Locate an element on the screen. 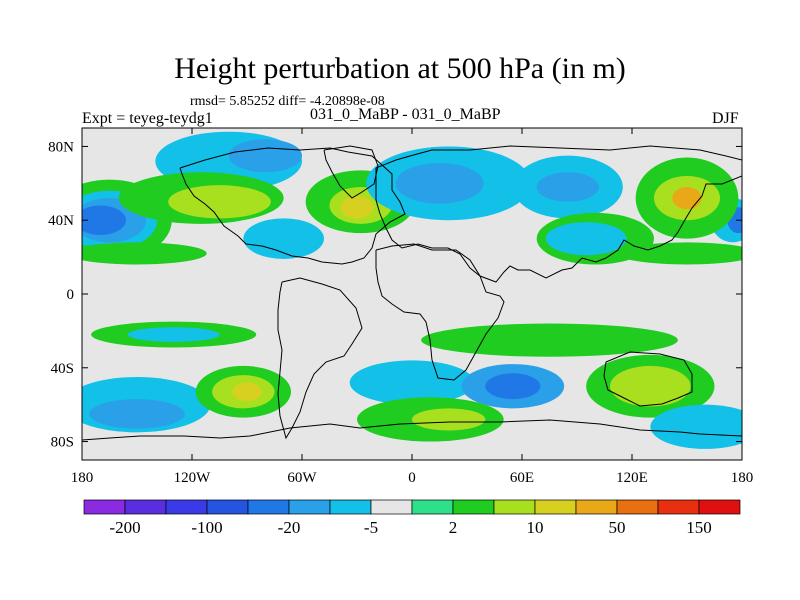 This screenshot has height=600, width=800. y-tick-label: 80N is located at coordinates (61, 147).